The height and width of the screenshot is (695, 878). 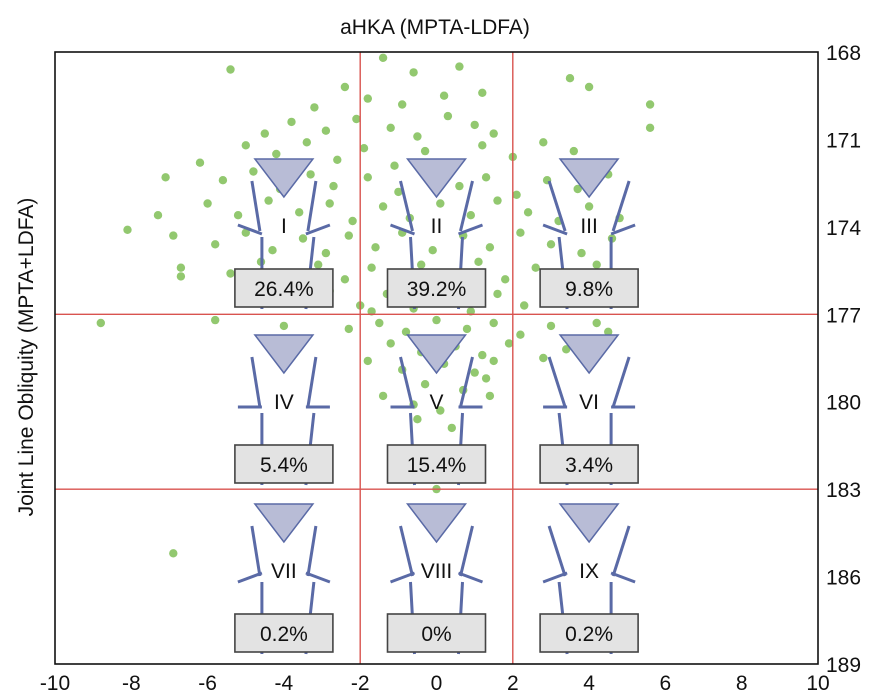 What do you see at coordinates (284, 571) in the screenshot?
I see `zone-label: VII` at bounding box center [284, 571].